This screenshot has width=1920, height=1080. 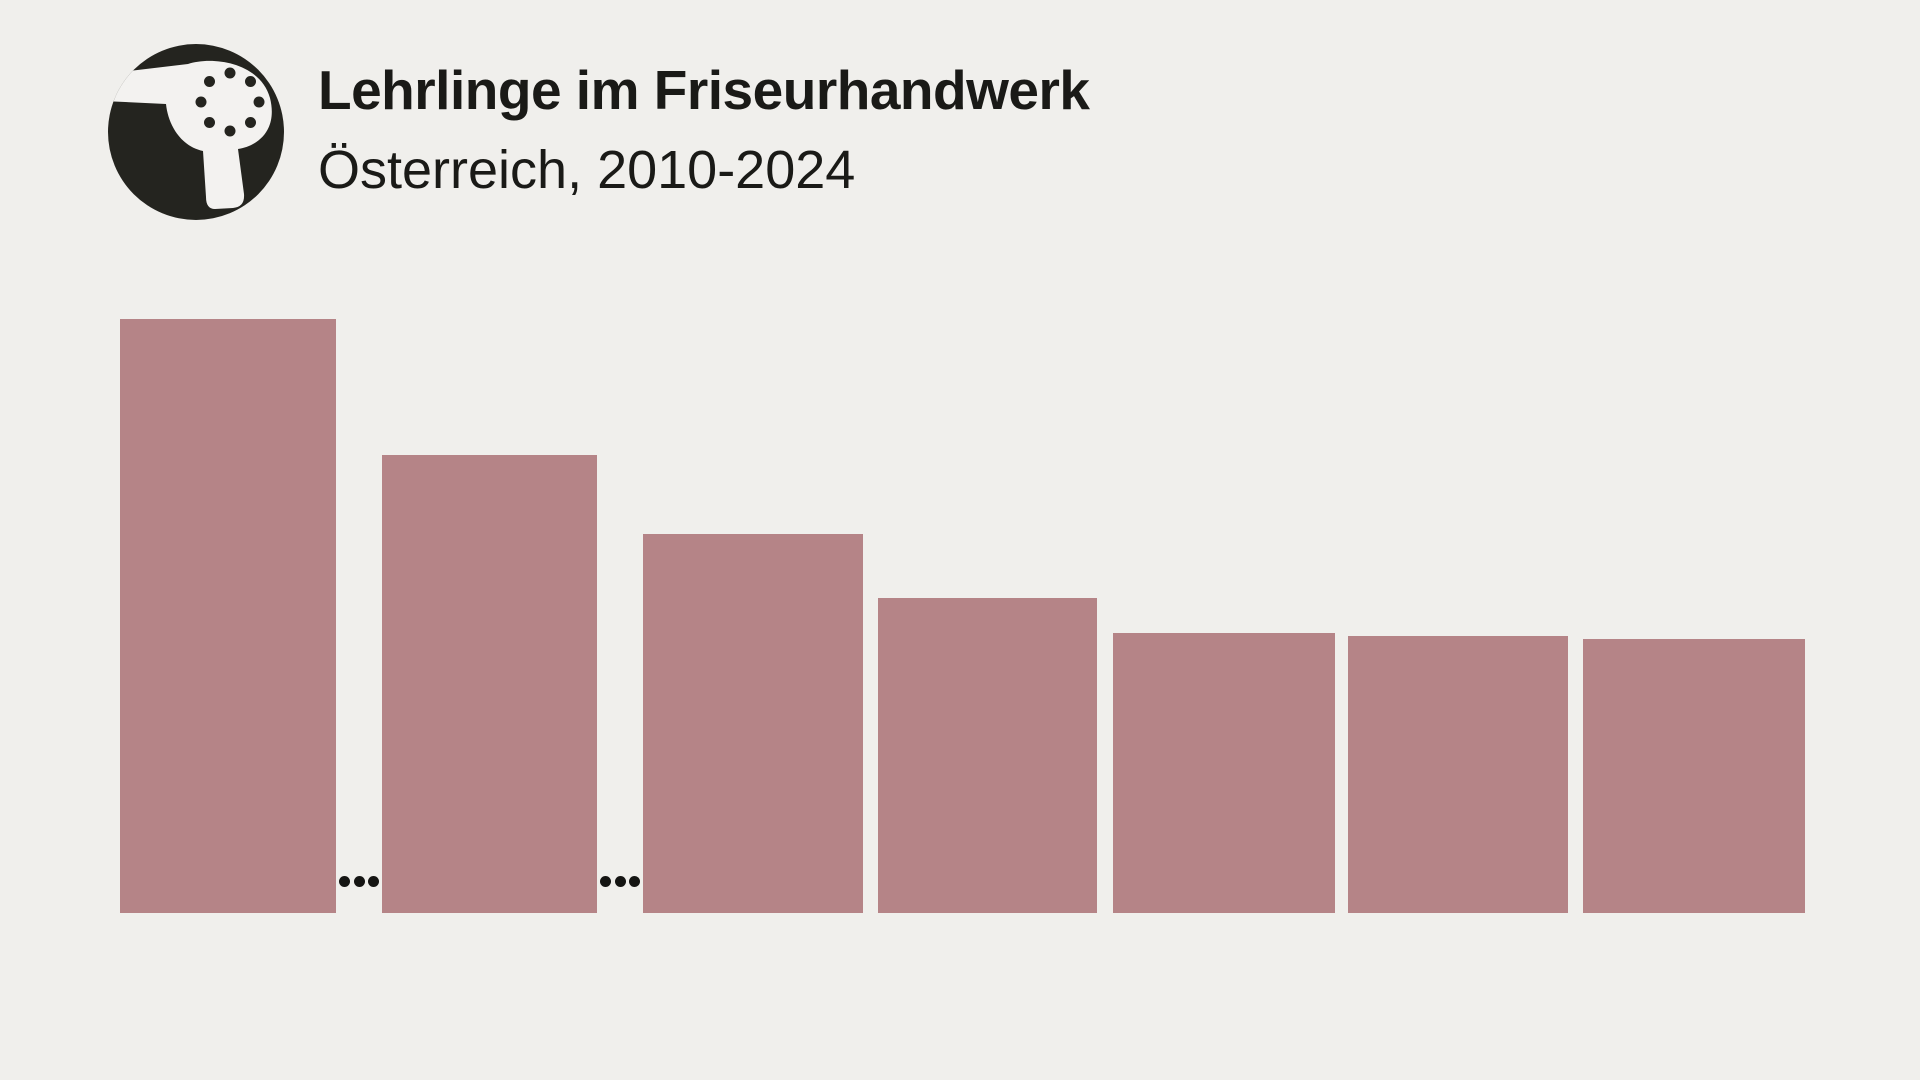 What do you see at coordinates (230, 102) in the screenshot?
I see `vent-dots` at bounding box center [230, 102].